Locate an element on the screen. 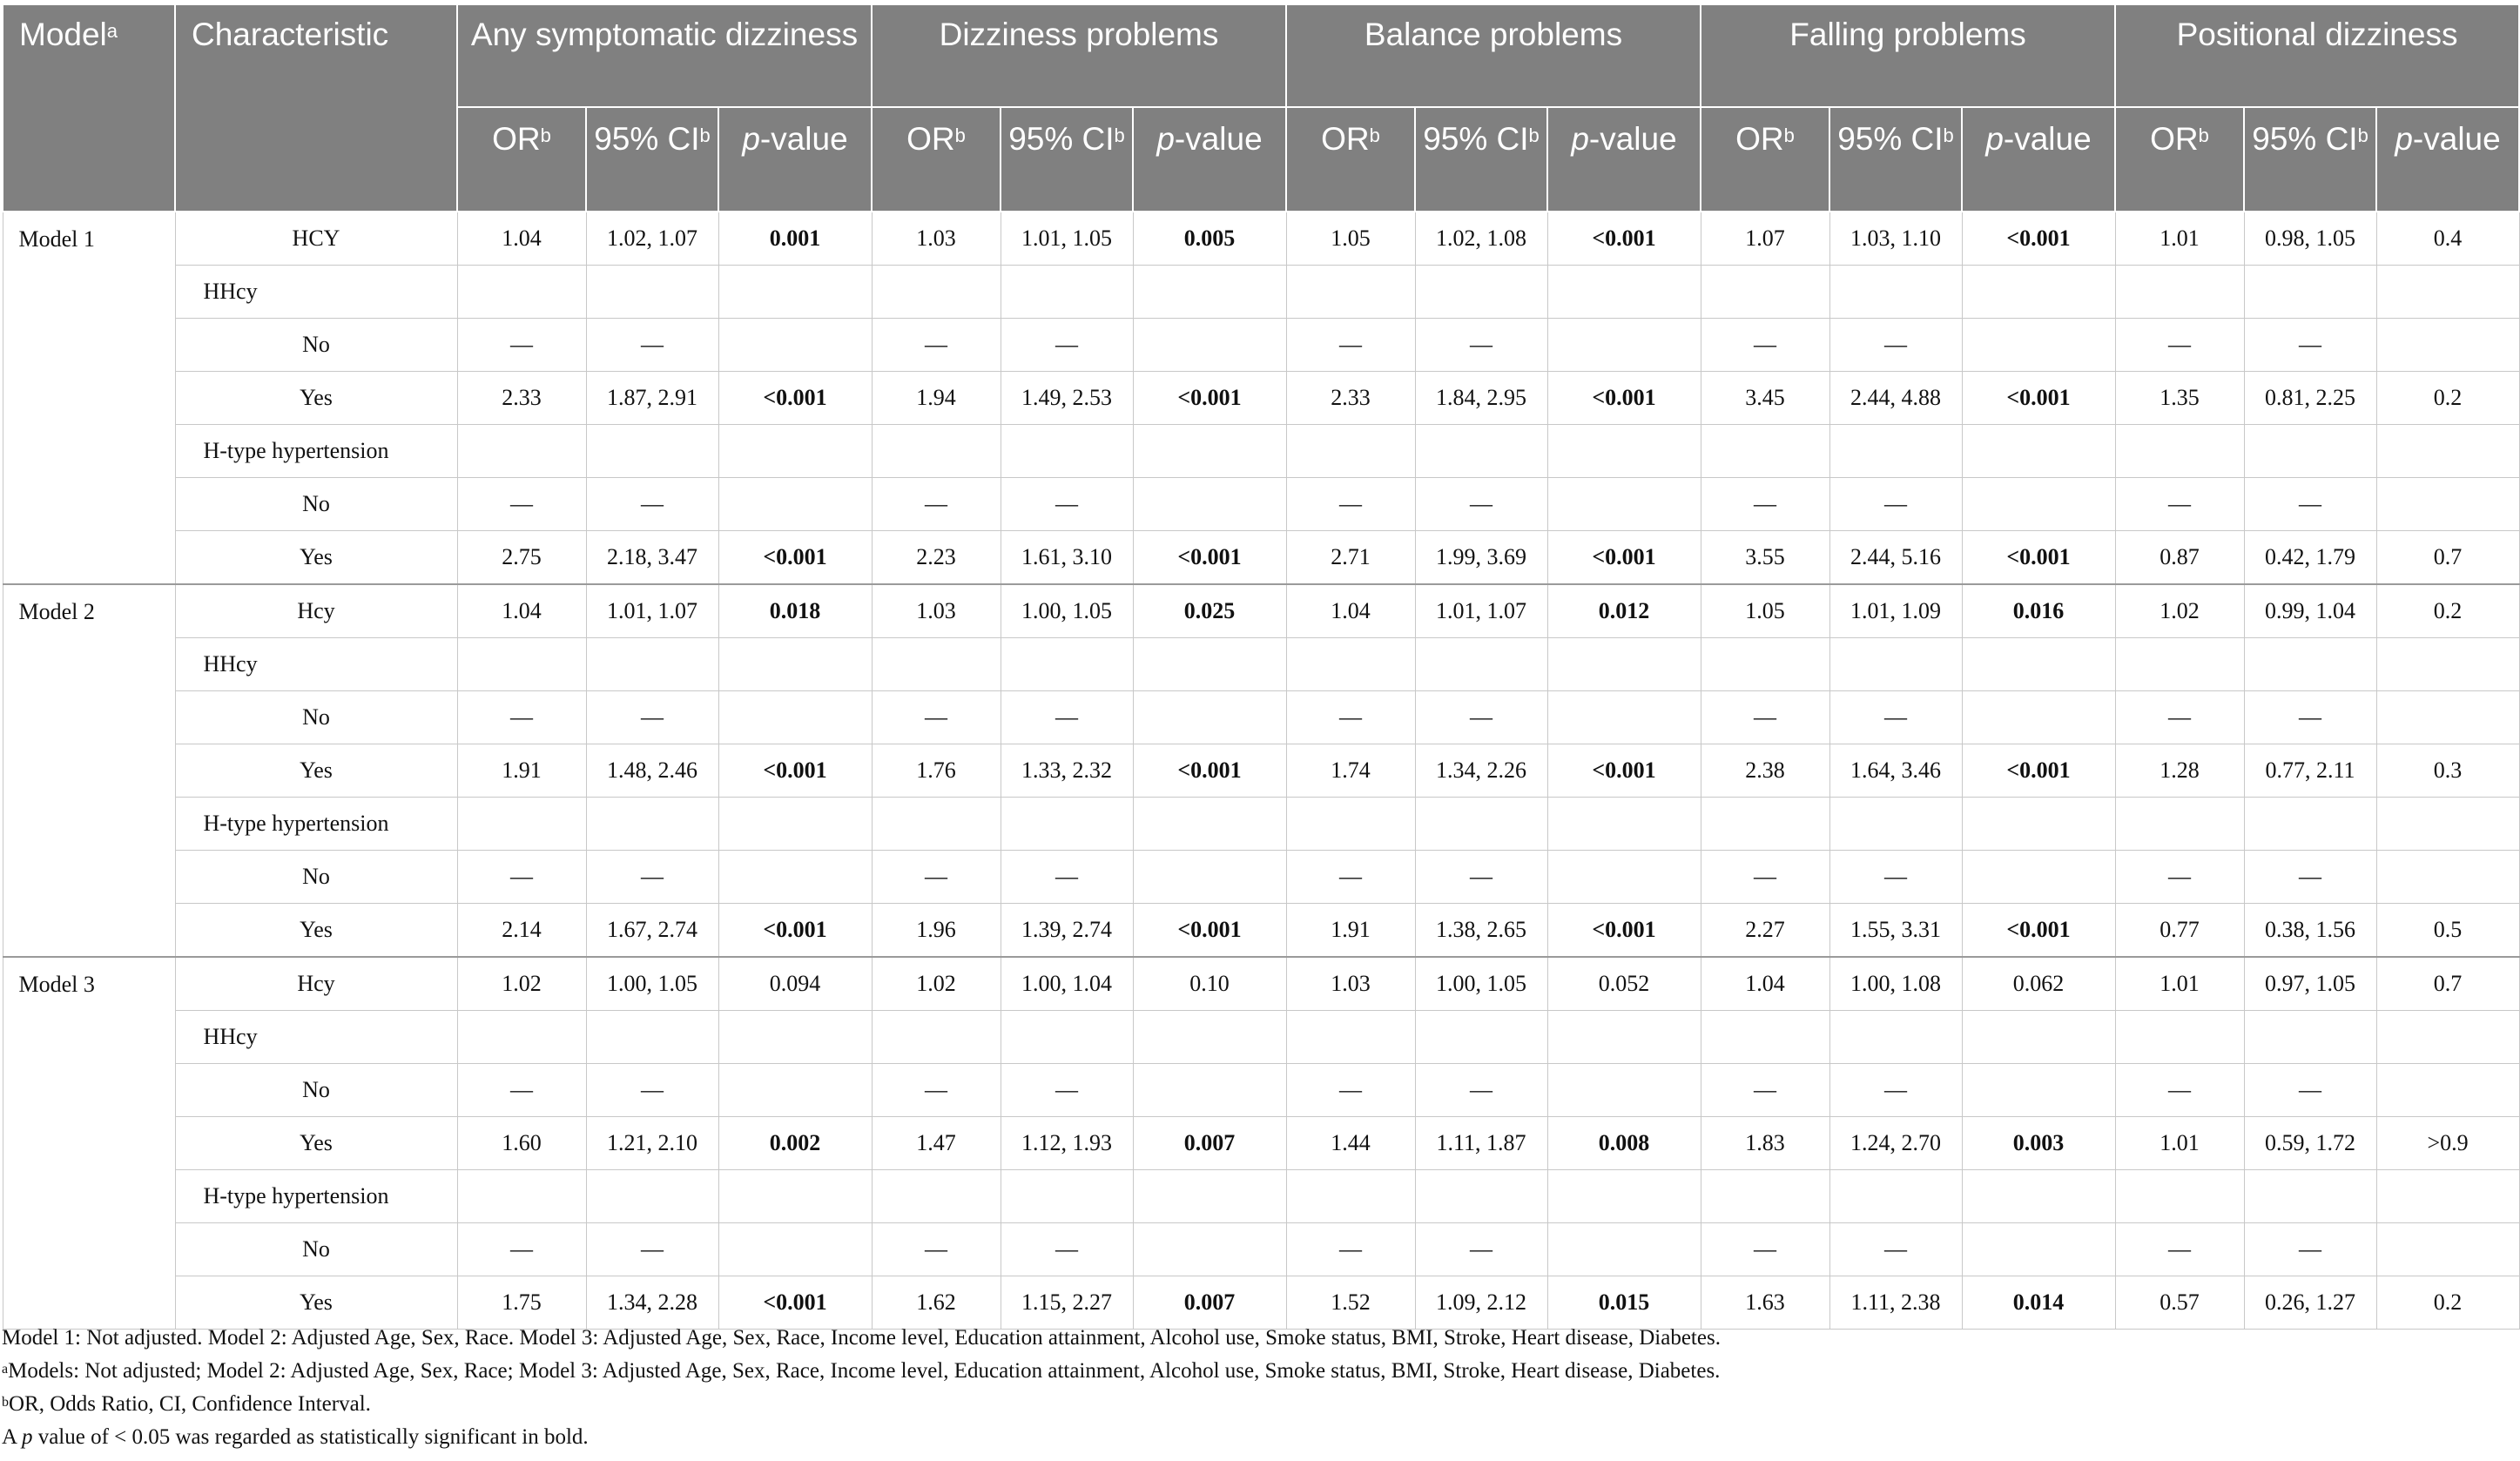  p-value-cell: >0.9 is located at coordinates (2447, 1143).